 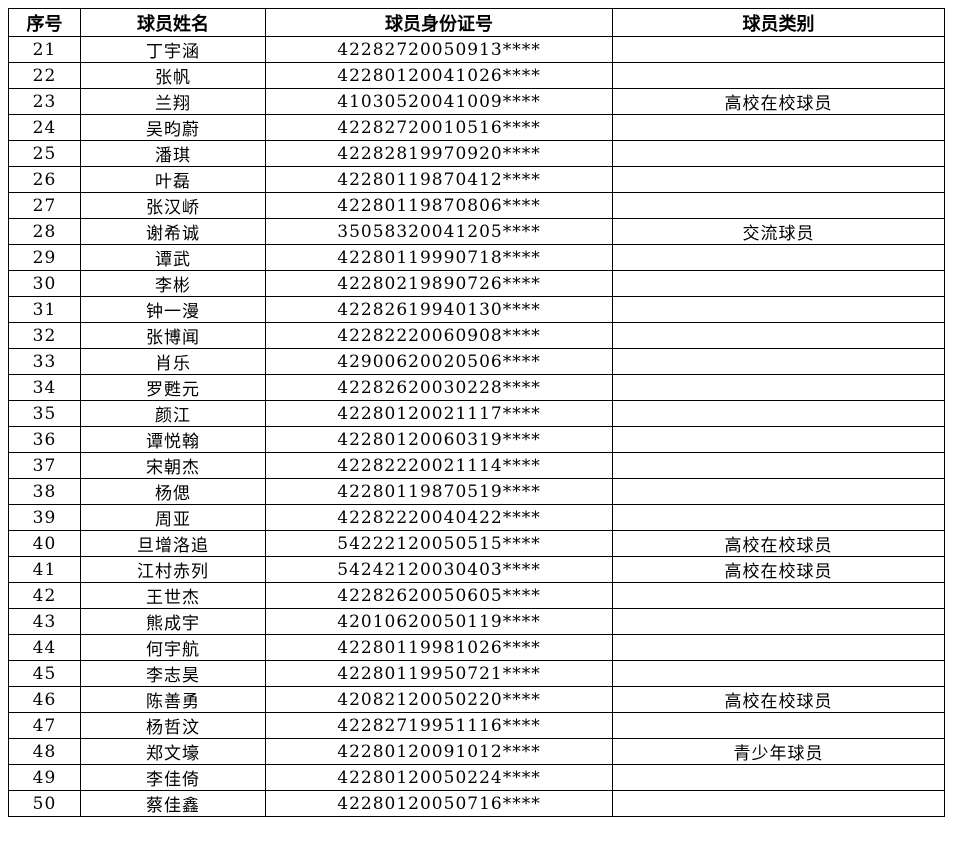 I want to click on table-cell: 41, so click(x=44, y=569).